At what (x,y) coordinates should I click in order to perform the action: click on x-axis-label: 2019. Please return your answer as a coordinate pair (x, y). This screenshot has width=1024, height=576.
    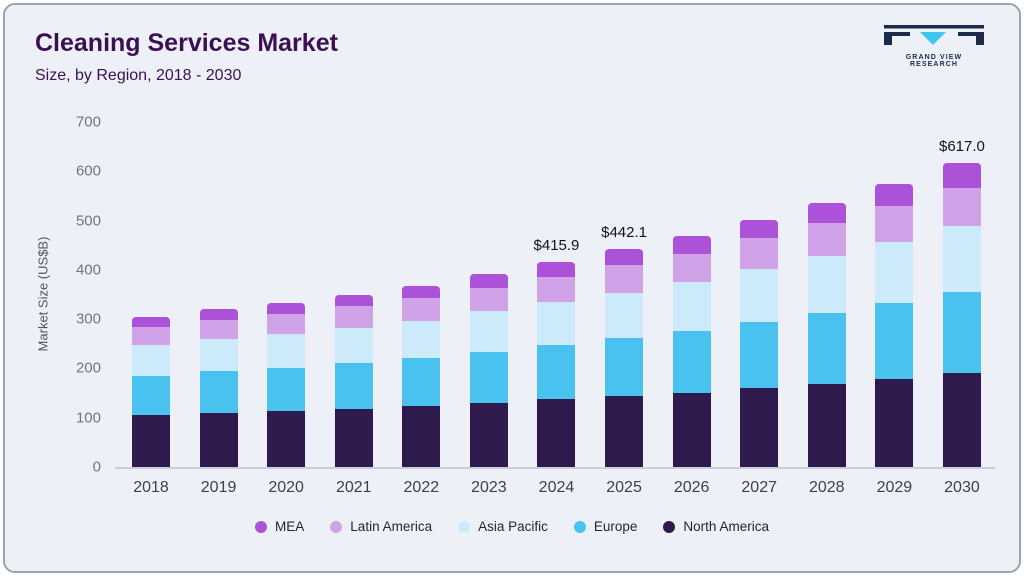
    Looking at the image, I should click on (218, 487).